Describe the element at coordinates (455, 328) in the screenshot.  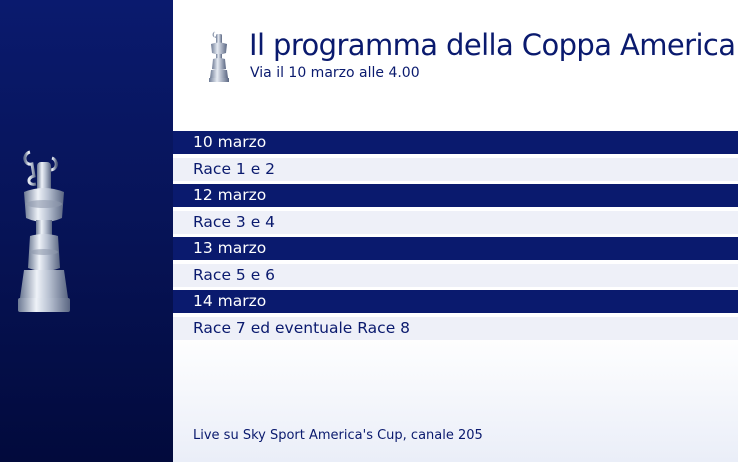
I see `schedule-race-row: Race 7 ed eventuale Race 8` at that location.